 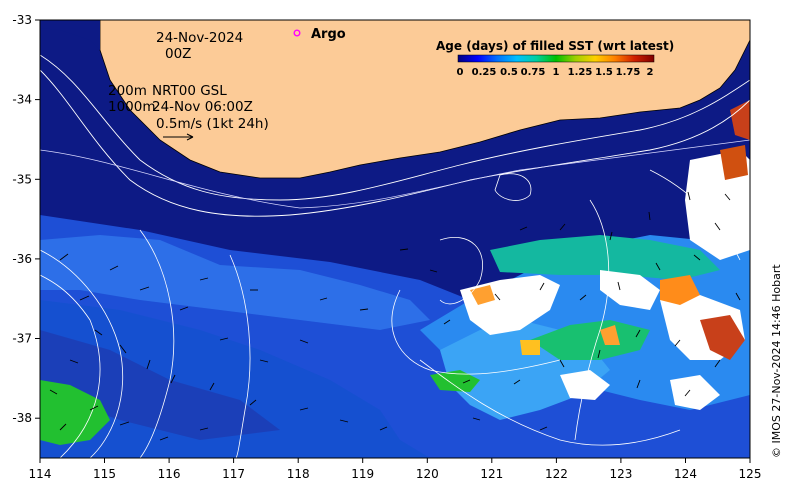 I want to click on colorbar-tick-label: 1.5, so click(x=604, y=72).